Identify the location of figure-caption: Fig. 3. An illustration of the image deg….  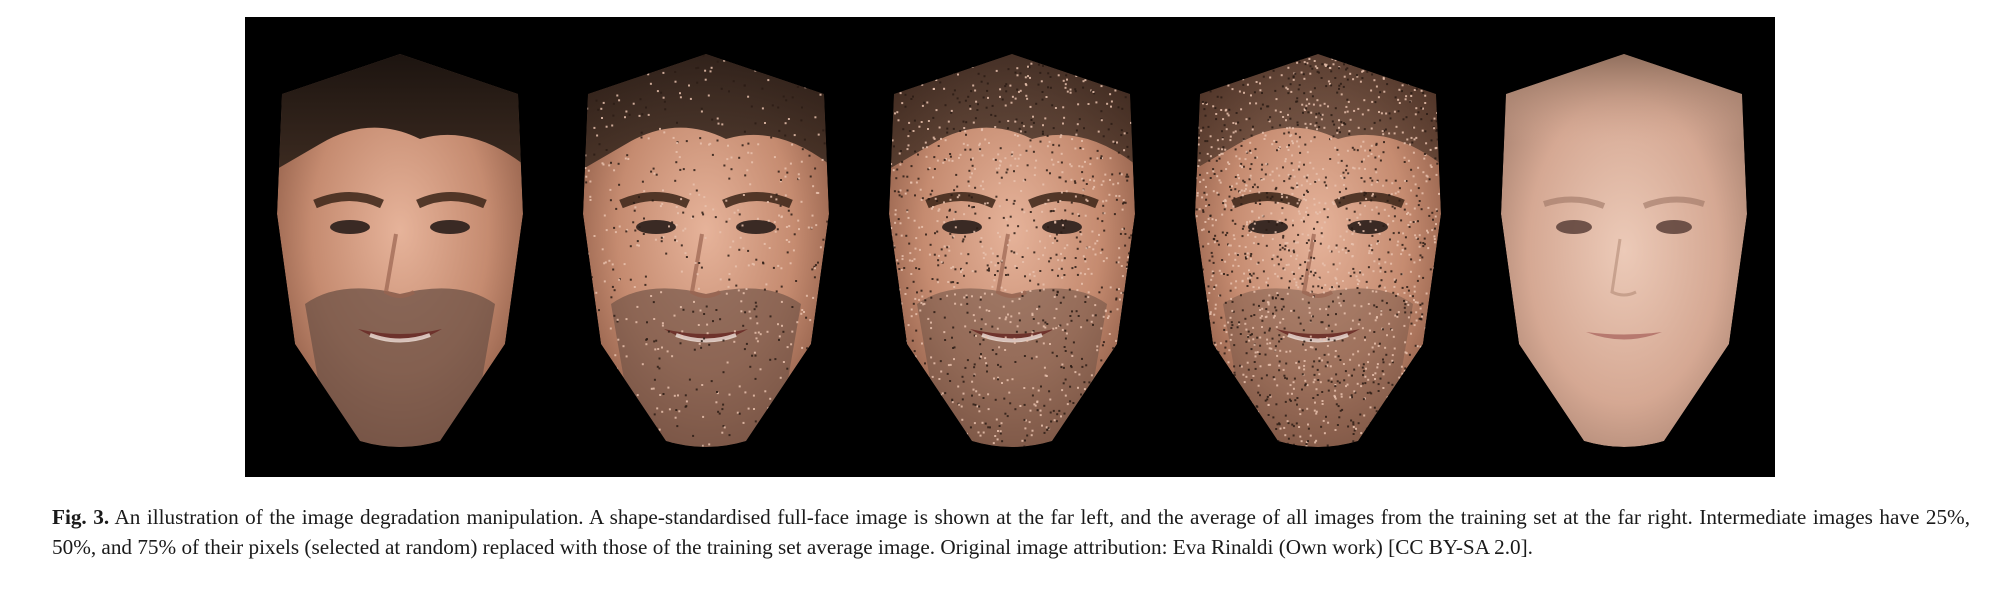
(1011, 532).